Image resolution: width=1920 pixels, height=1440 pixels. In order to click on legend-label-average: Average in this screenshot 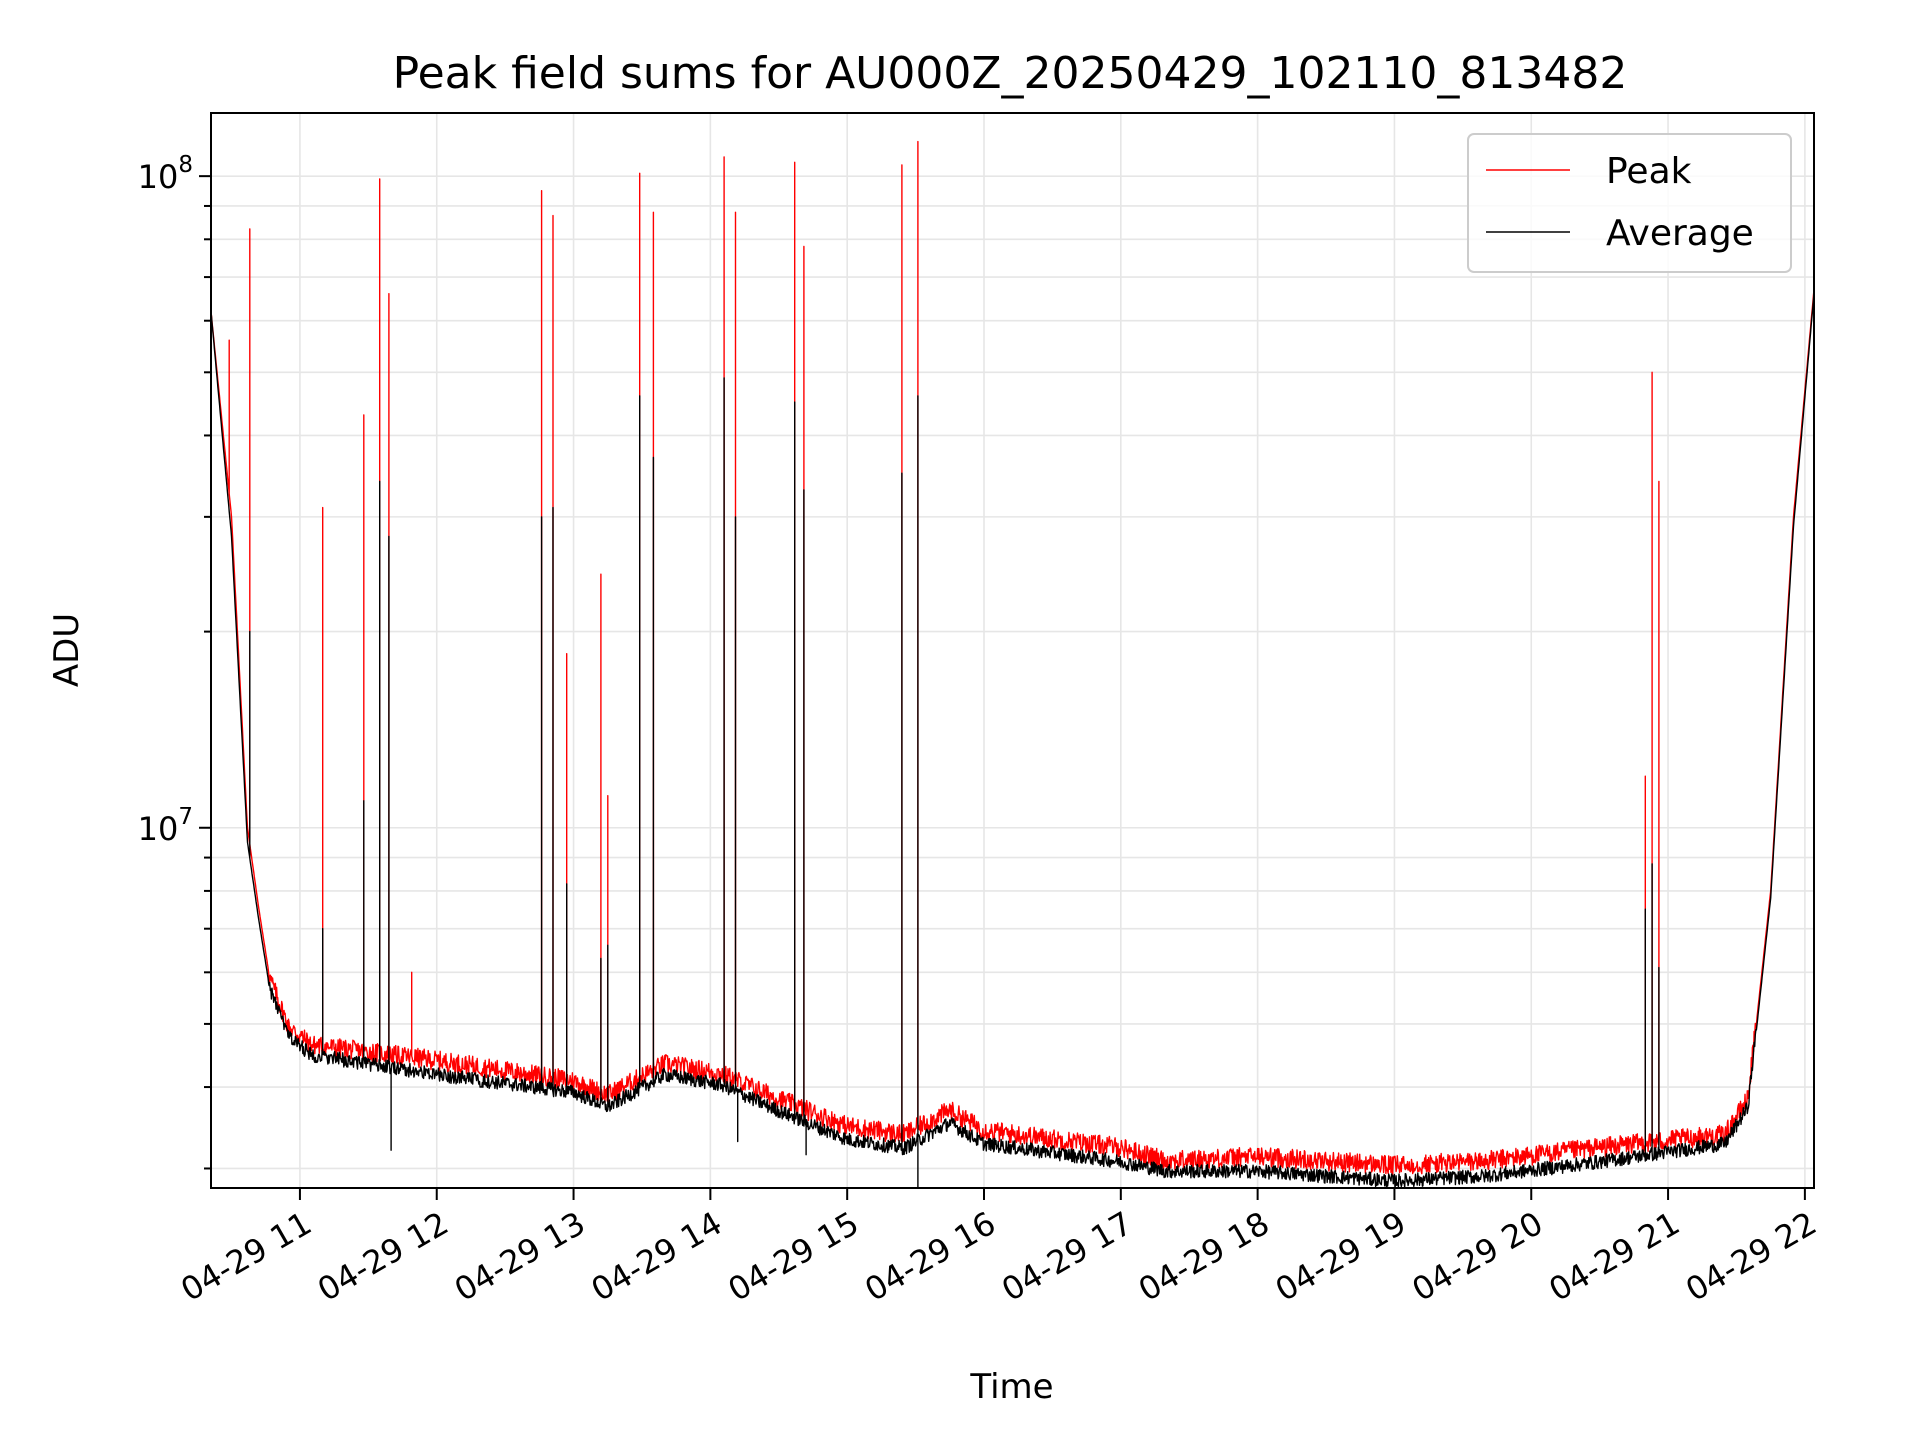, I will do `click(1680, 233)`.